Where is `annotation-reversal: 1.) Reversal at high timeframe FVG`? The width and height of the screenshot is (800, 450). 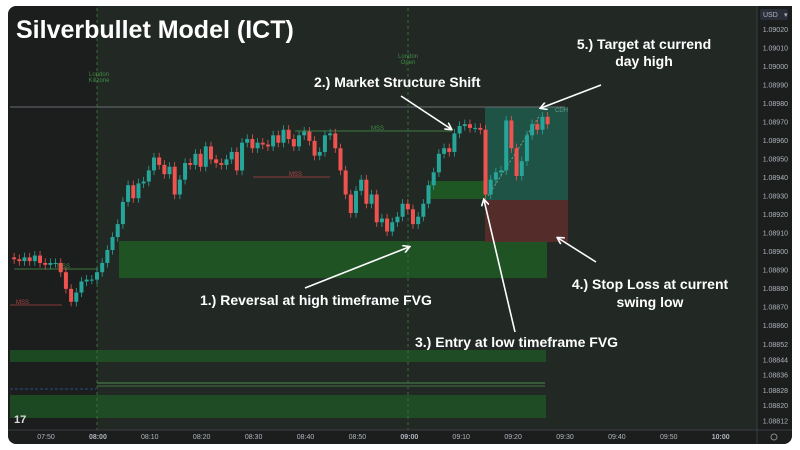 annotation-reversal: 1.) Reversal at high timeframe FVG is located at coordinates (316, 300).